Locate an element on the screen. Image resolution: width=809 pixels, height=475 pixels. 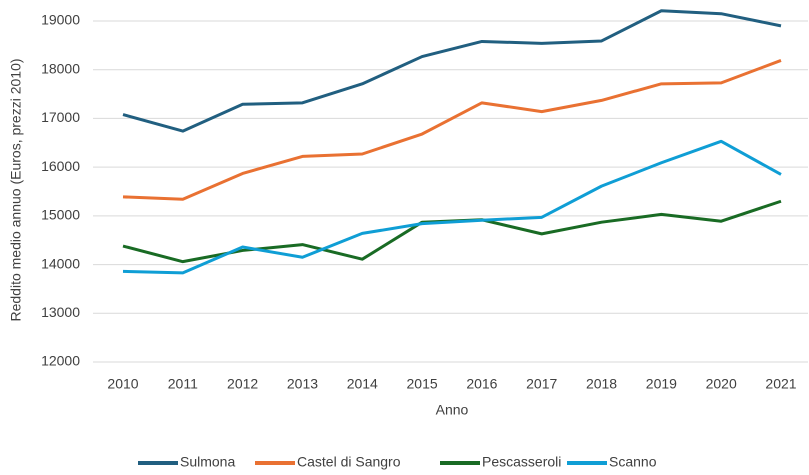
x-tick-label: 2016 is located at coordinates (481, 384).